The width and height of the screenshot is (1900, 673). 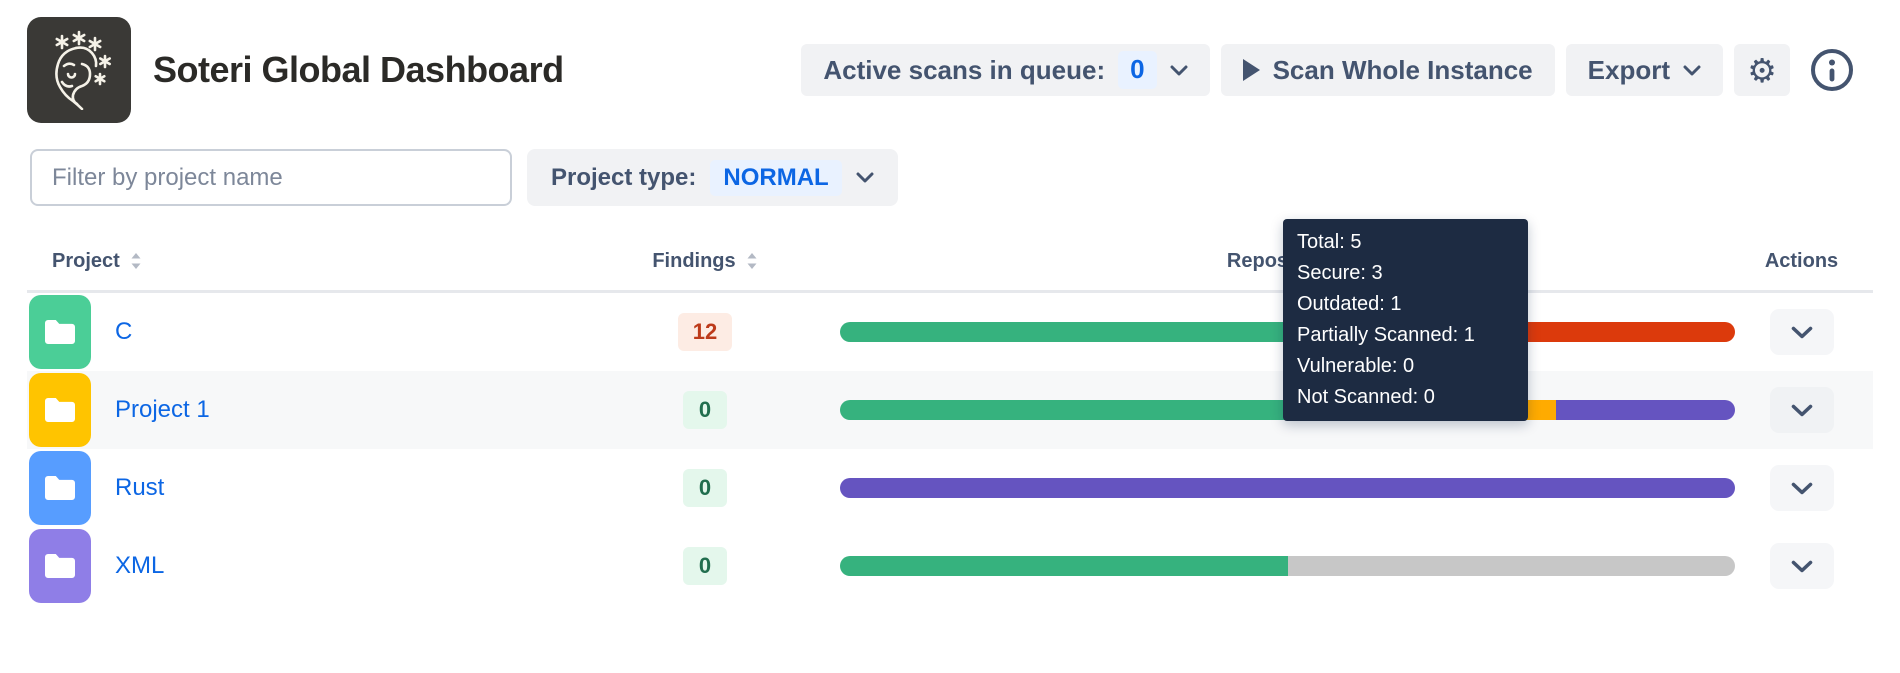 I want to click on column-header-project-label: Project, so click(x=86, y=260).